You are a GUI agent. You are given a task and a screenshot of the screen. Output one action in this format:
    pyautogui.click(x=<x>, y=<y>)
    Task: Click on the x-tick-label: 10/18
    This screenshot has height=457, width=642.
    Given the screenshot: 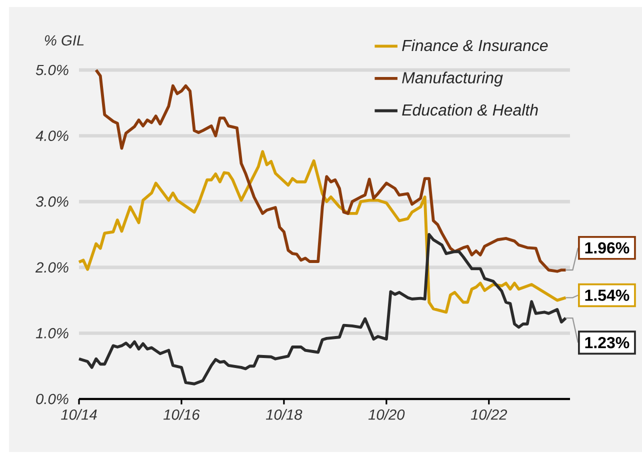 What is the action you would take?
    pyautogui.click(x=284, y=414)
    